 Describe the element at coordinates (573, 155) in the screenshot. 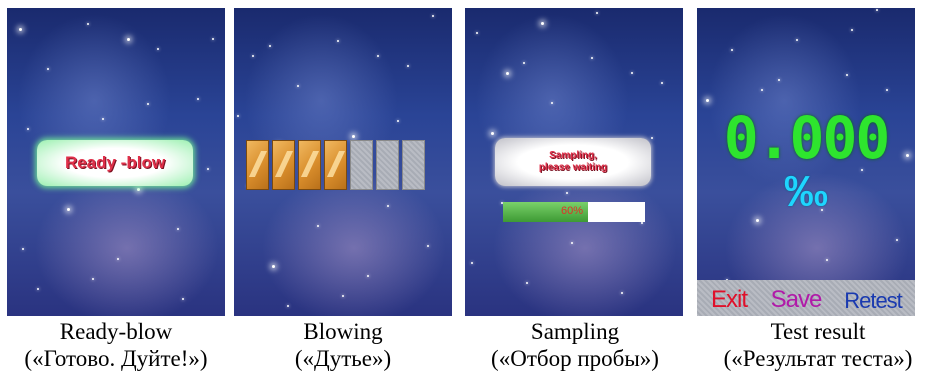

I see `sampling-status-line-1: Sampling,` at that location.